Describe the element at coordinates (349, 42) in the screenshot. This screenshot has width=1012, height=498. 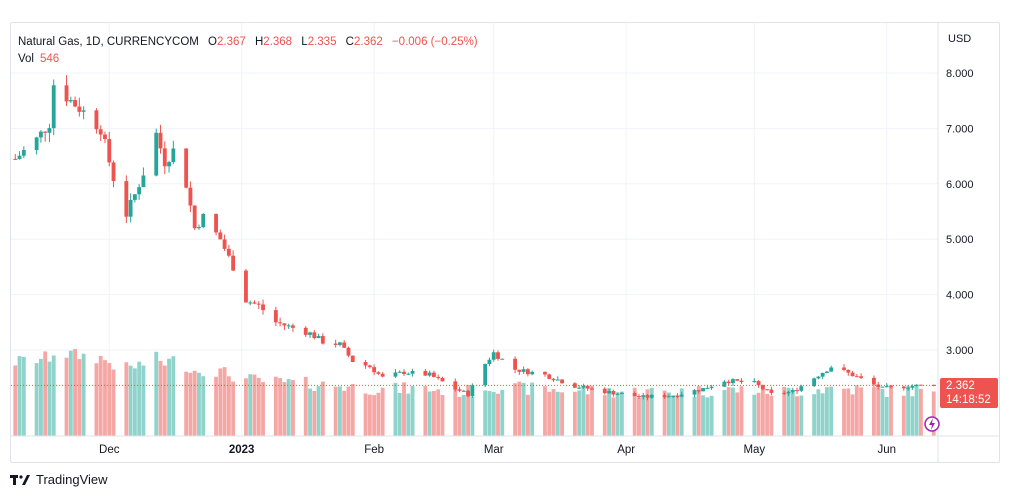
I see `close-label: C` at that location.